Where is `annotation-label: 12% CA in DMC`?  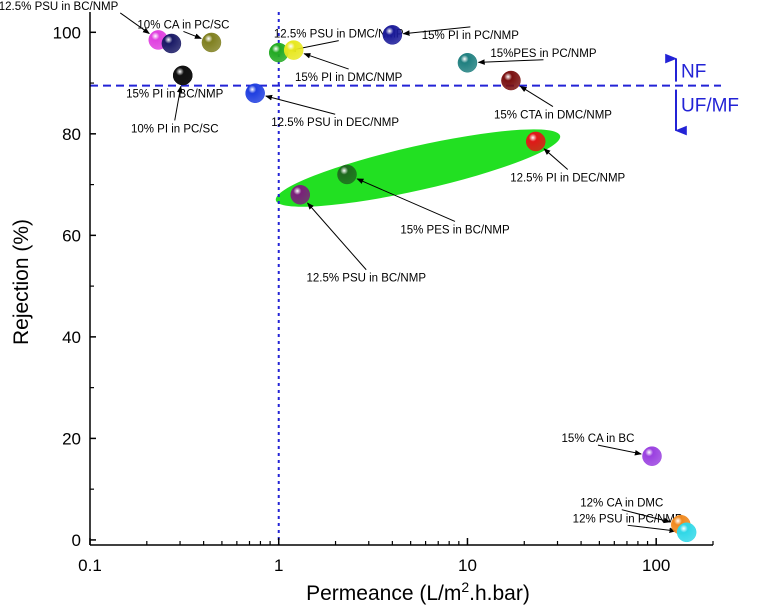
annotation-label: 12% CA in DMC is located at coordinates (621, 504).